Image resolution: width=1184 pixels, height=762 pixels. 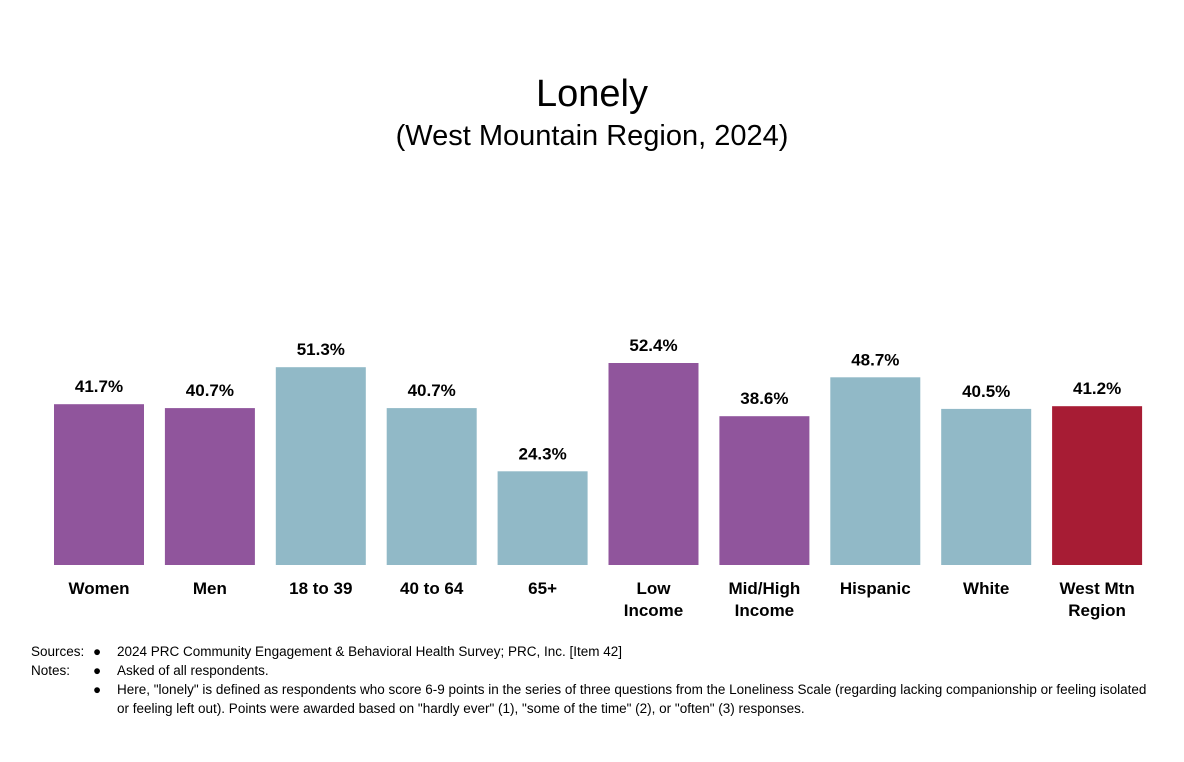 I want to click on chart-subtitle: (West Mountain Region, 2024), so click(x=592, y=136).